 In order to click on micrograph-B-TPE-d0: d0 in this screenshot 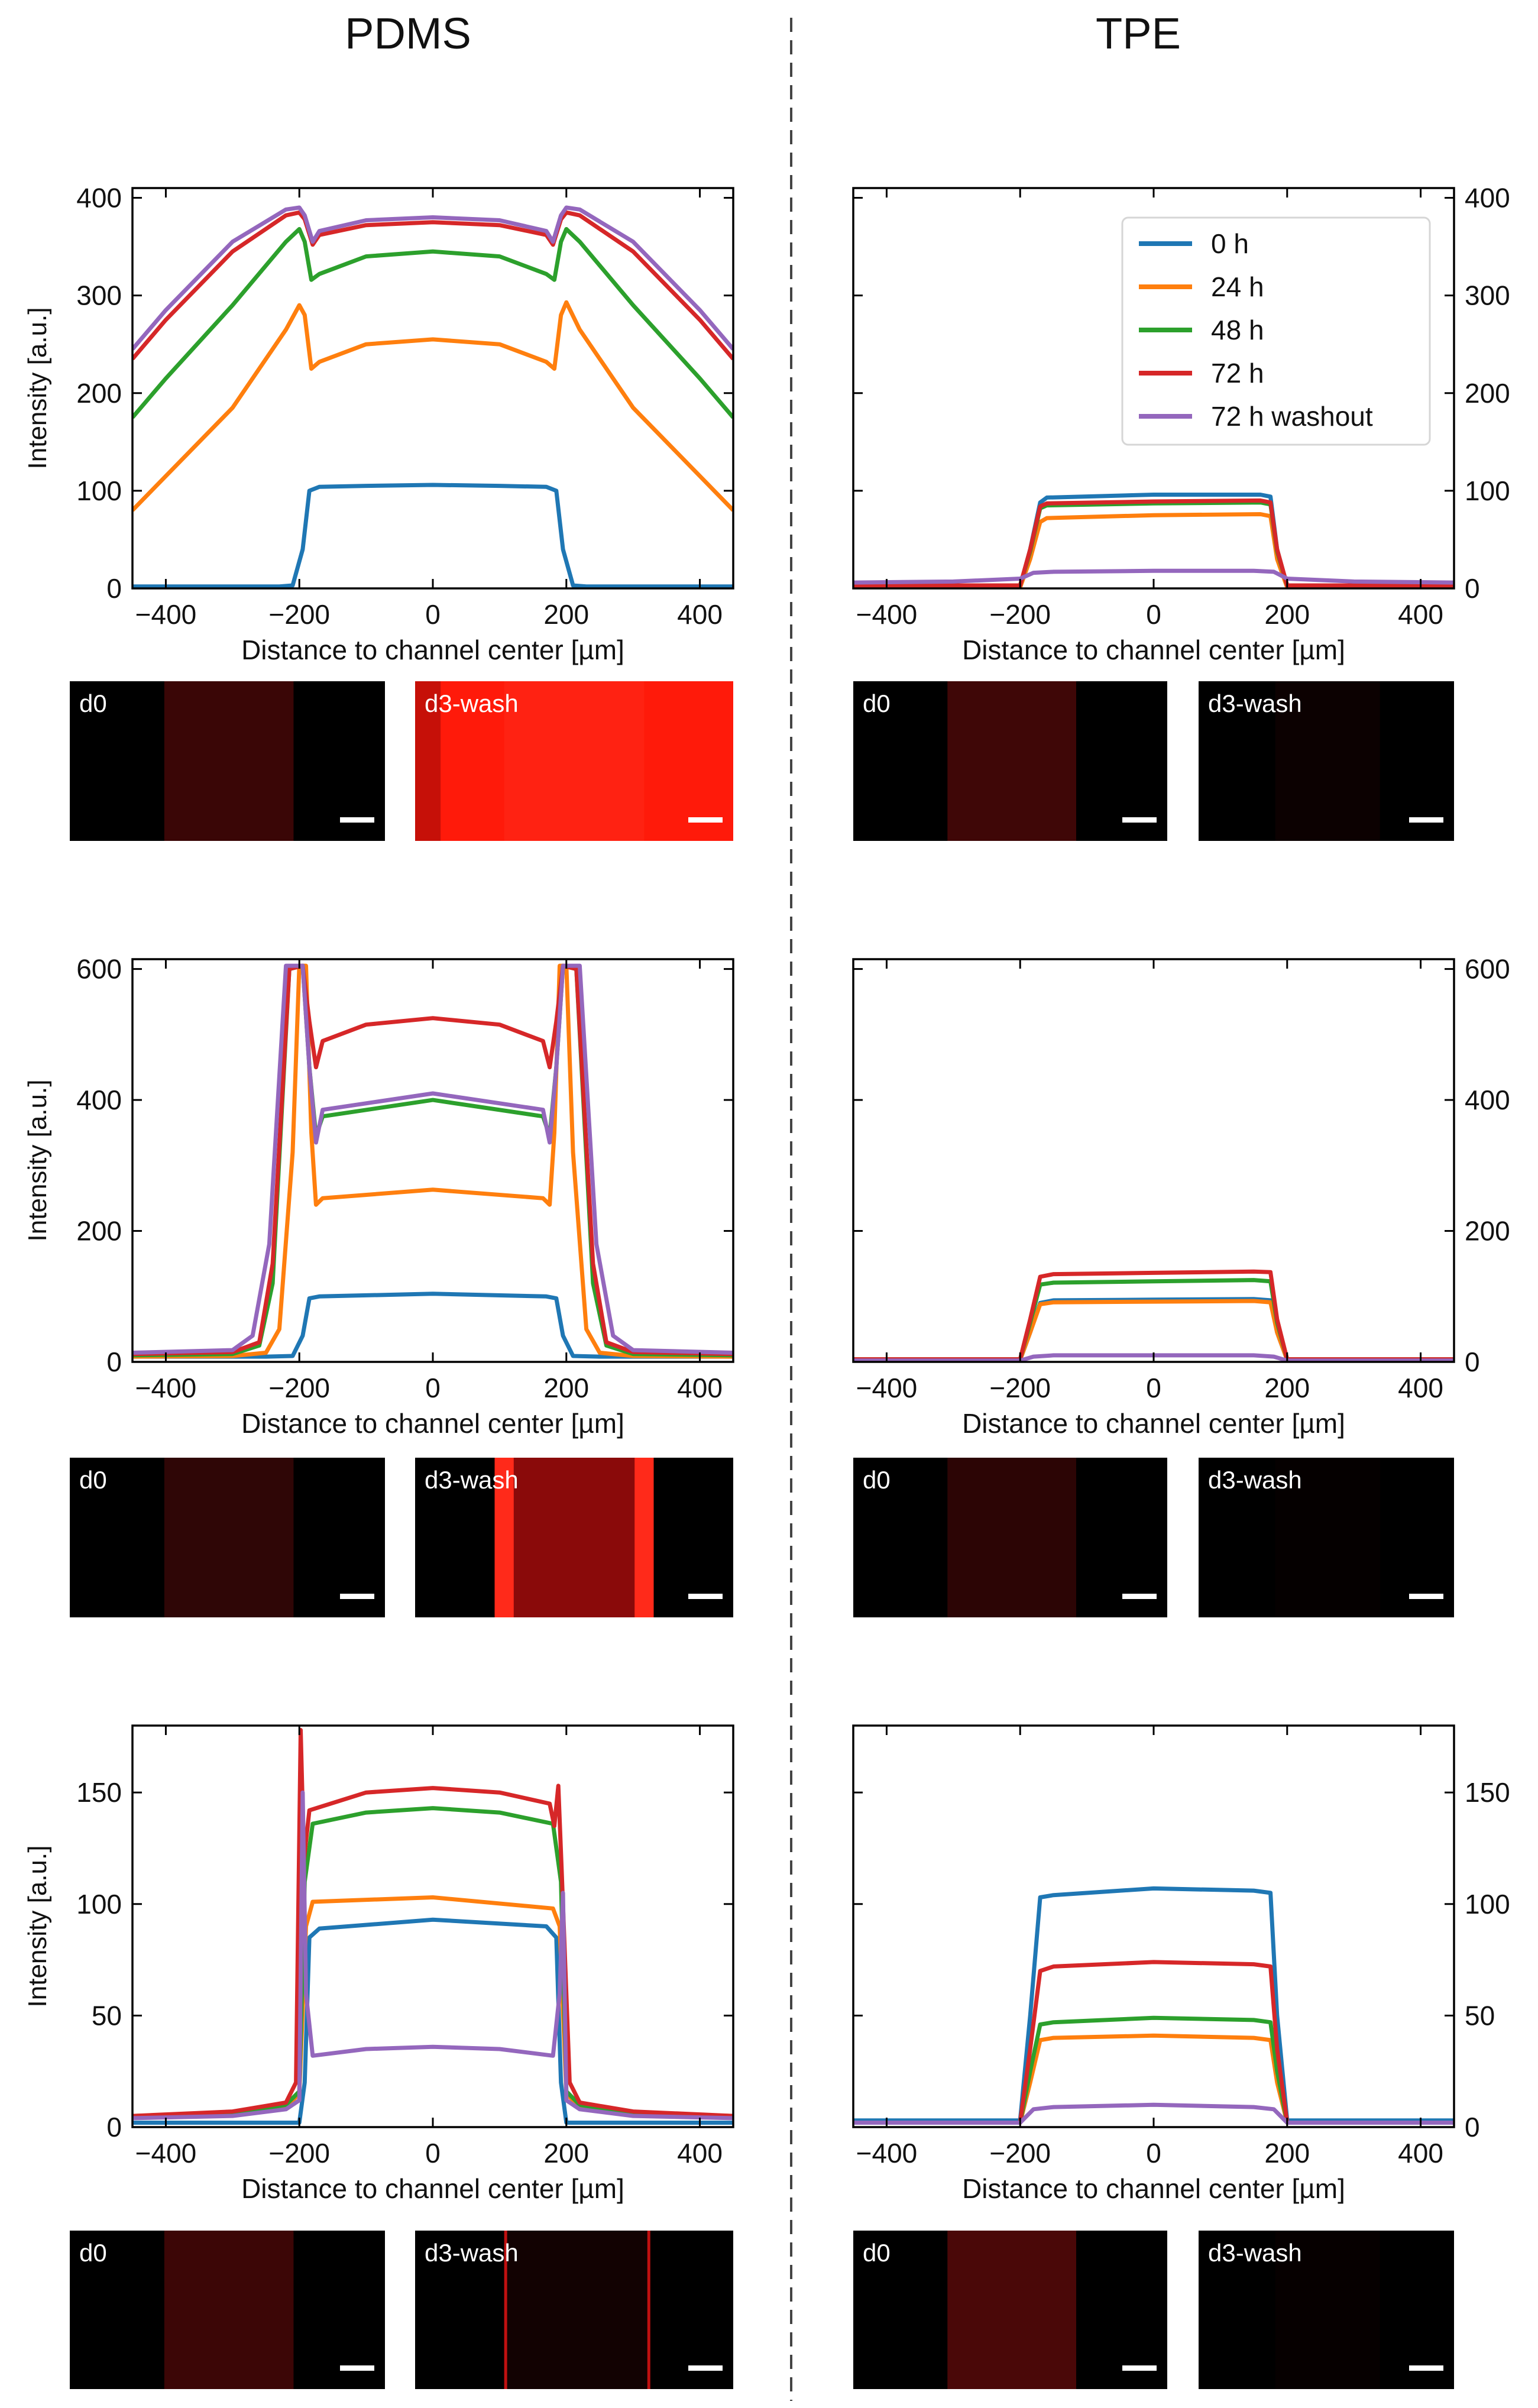, I will do `click(1010, 1538)`.